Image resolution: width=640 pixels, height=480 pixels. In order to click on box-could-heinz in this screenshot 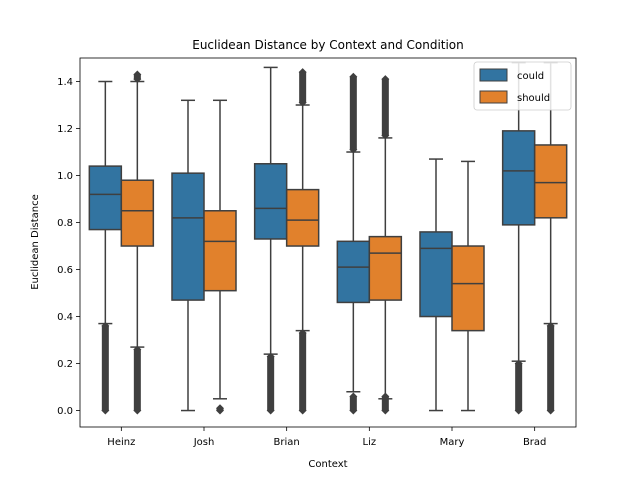, I will do `click(105, 247)`.